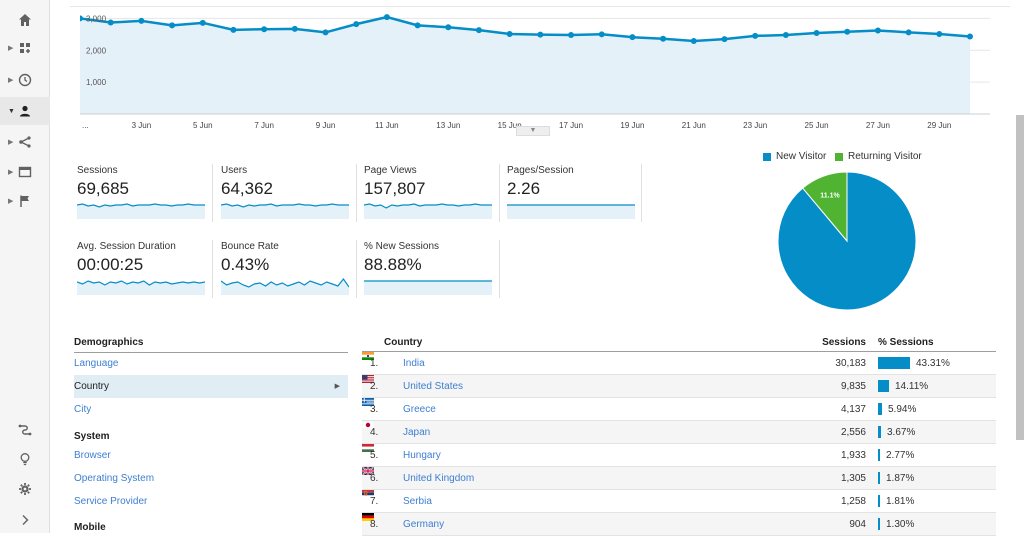 This screenshot has height=536, width=1024. I want to click on dimension-link-country: Country ▶, so click(211, 386).